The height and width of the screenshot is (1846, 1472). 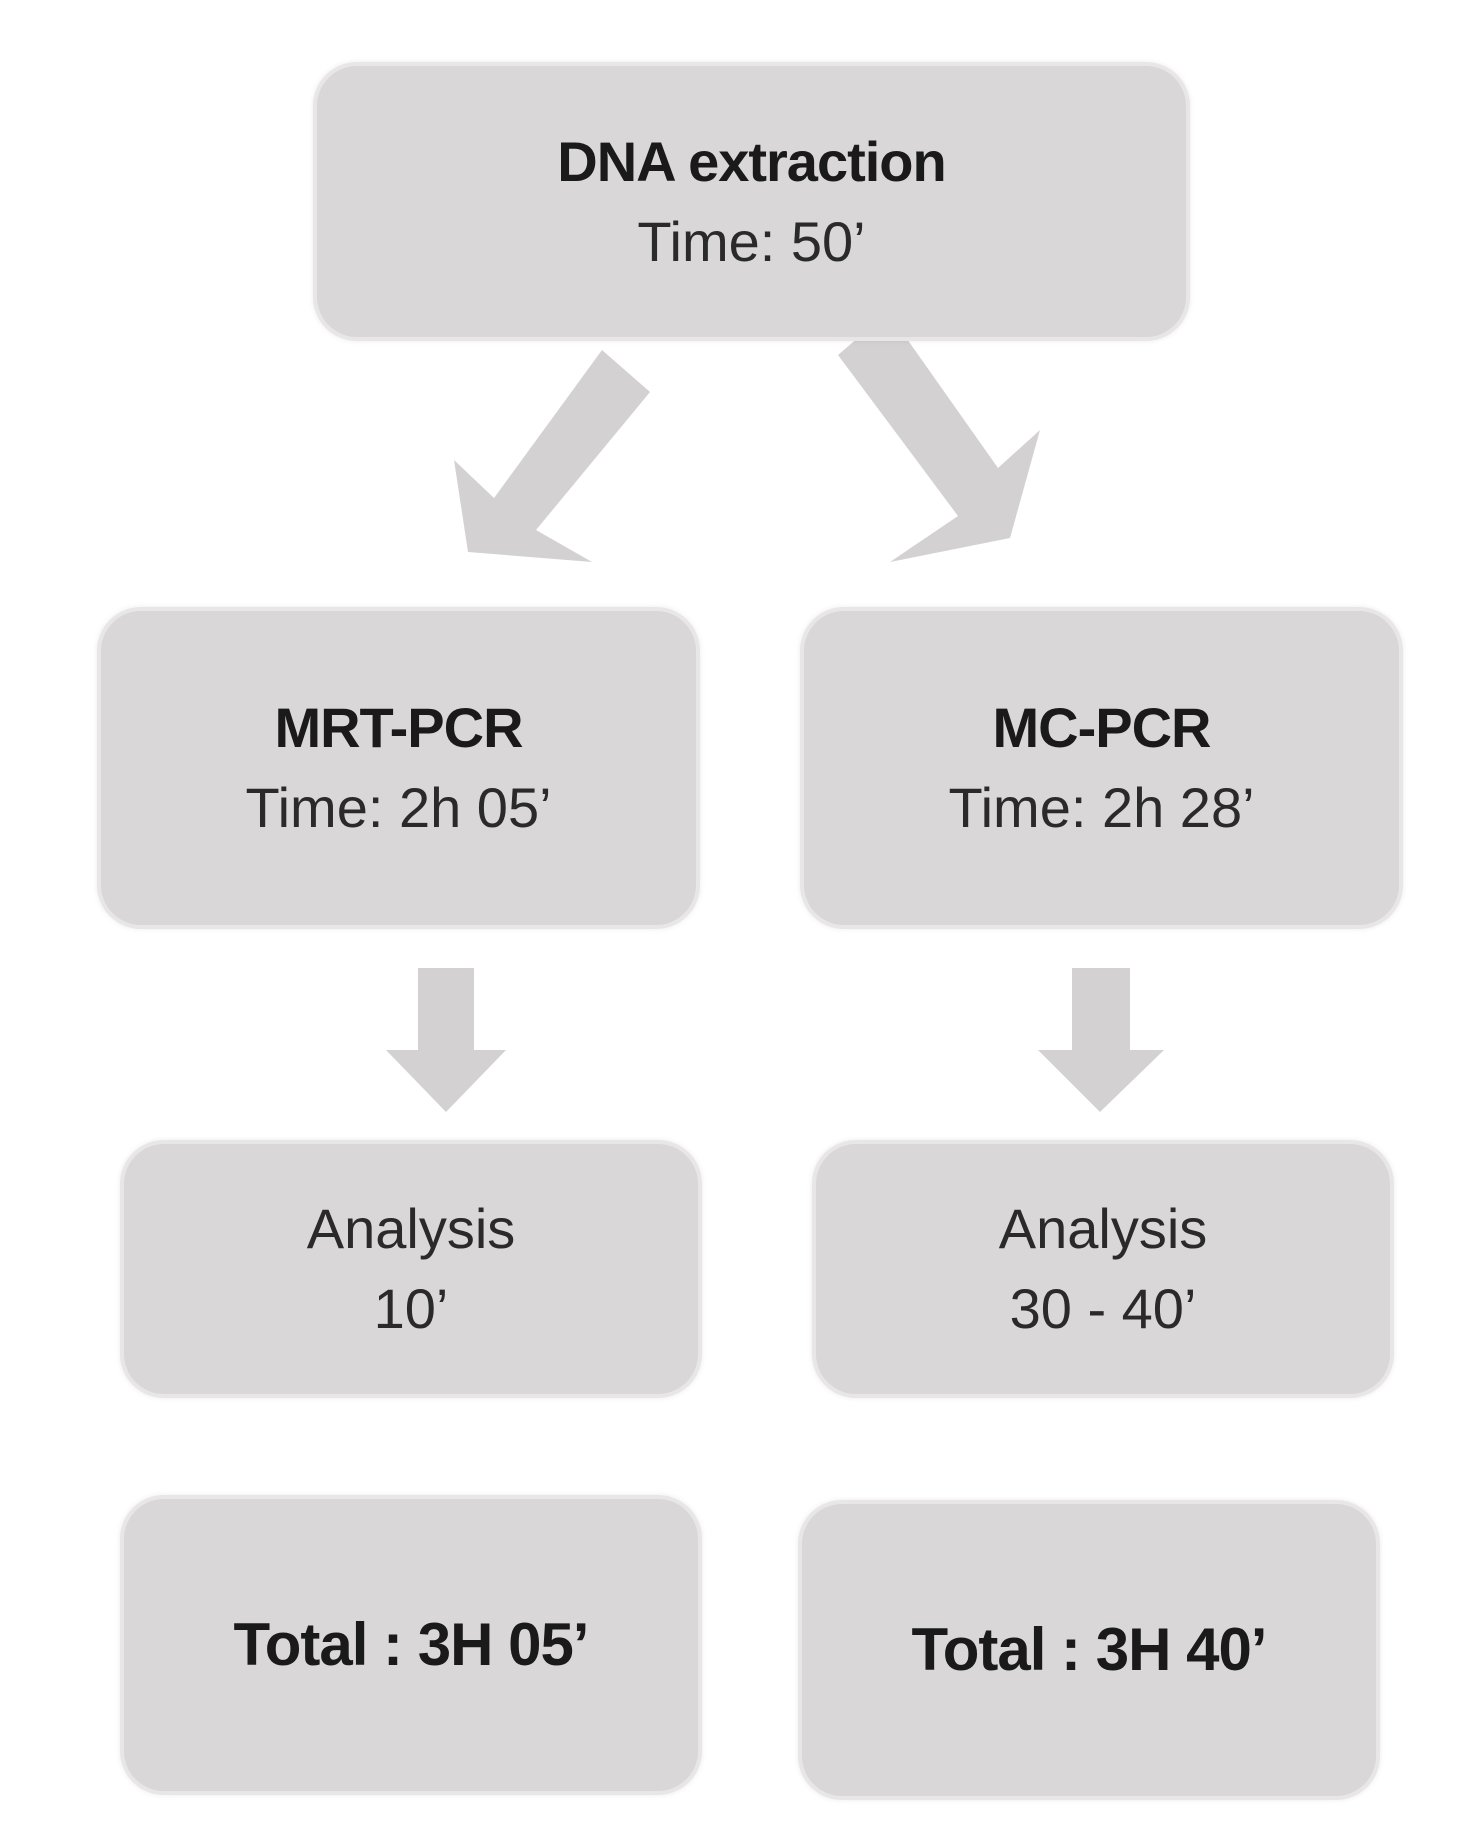 What do you see at coordinates (751, 241) in the screenshot?
I see `dna-extraction-time: Time: 50’` at bounding box center [751, 241].